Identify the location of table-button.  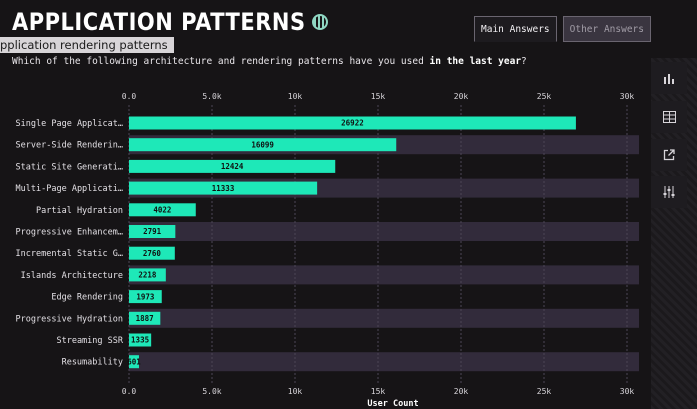
(669, 117).